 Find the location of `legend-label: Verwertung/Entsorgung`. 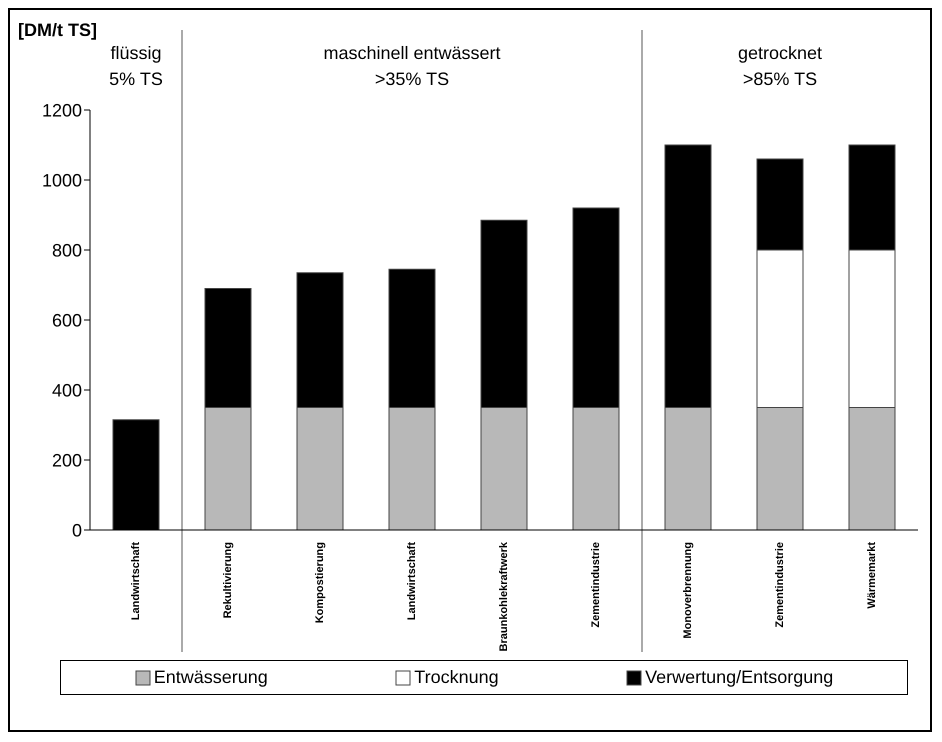

legend-label: Verwertung/Entsorgung is located at coordinates (739, 677).